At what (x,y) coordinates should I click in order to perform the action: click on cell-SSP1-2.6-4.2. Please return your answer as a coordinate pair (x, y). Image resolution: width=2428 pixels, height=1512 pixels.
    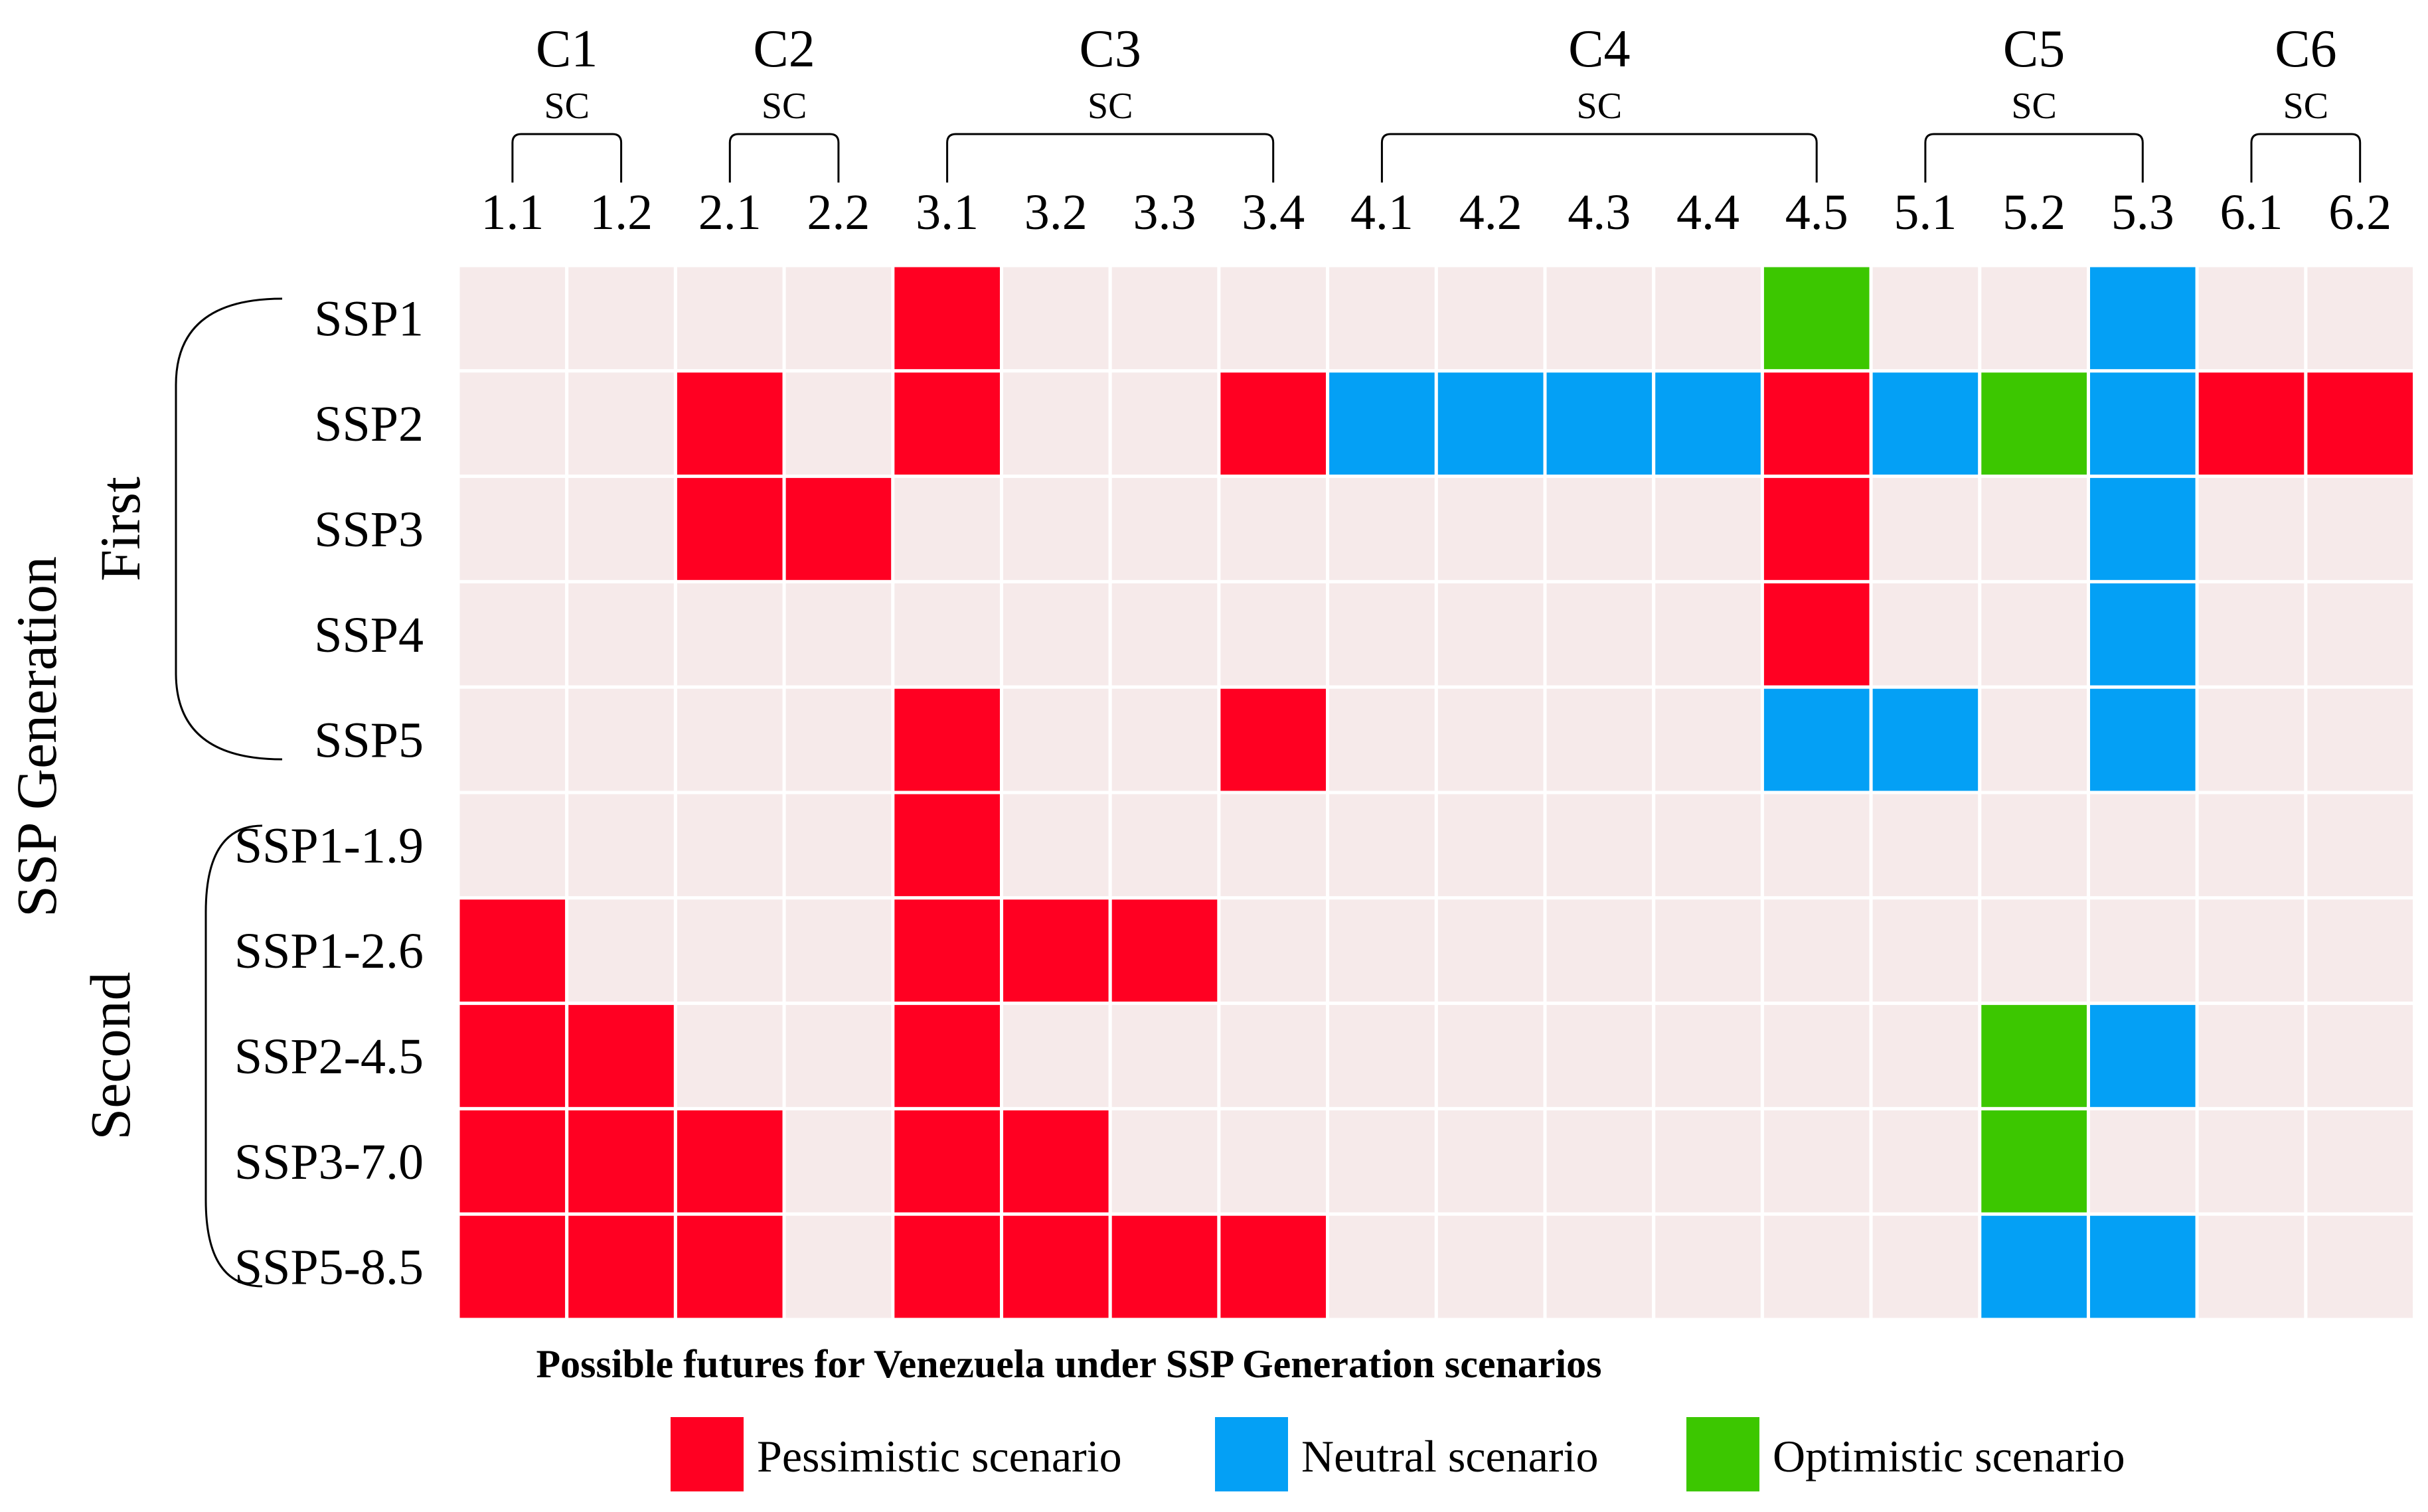
    Looking at the image, I should click on (1490, 951).